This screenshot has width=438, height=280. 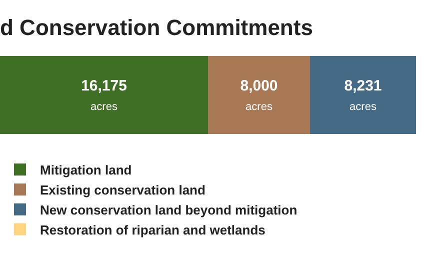 What do you see at coordinates (123, 190) in the screenshot?
I see `legend-label: Existing conservation land` at bounding box center [123, 190].